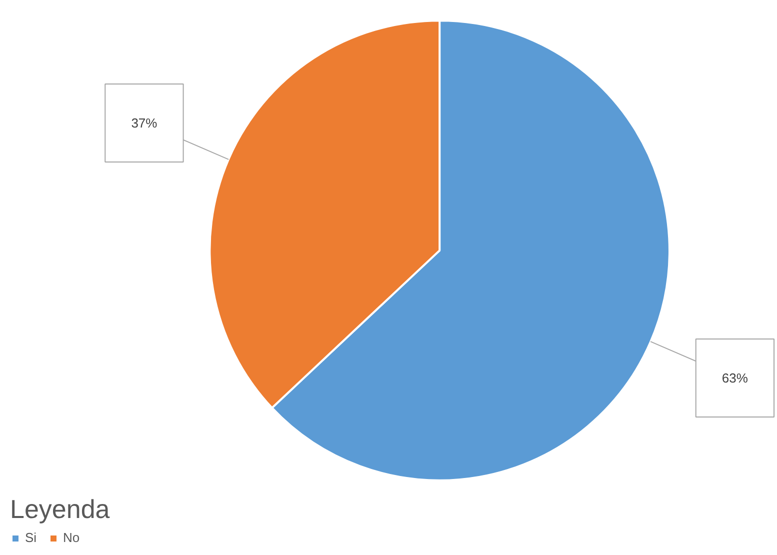 Image resolution: width=777 pixels, height=555 pixels. Describe the element at coordinates (144, 122) in the screenshot. I see `data-label: 37%` at that location.